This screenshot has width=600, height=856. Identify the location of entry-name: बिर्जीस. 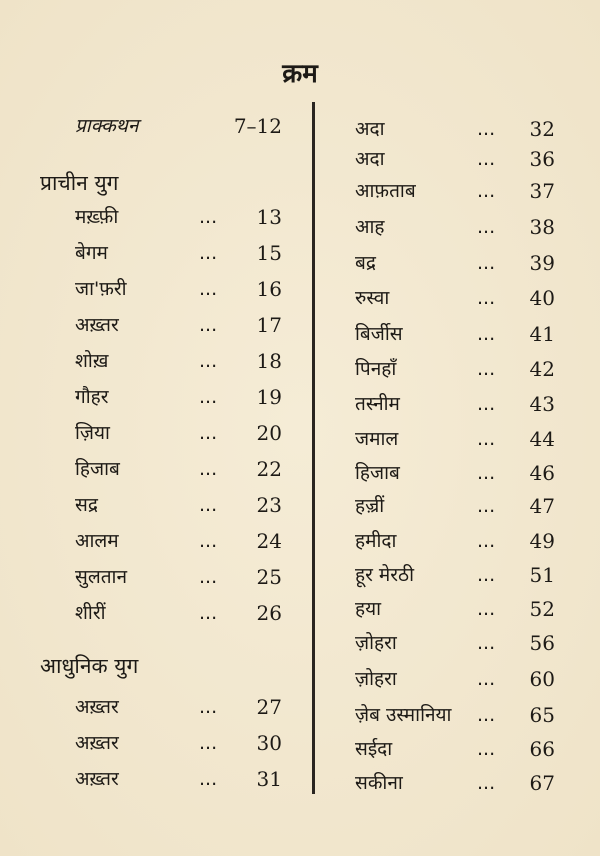
(379, 334).